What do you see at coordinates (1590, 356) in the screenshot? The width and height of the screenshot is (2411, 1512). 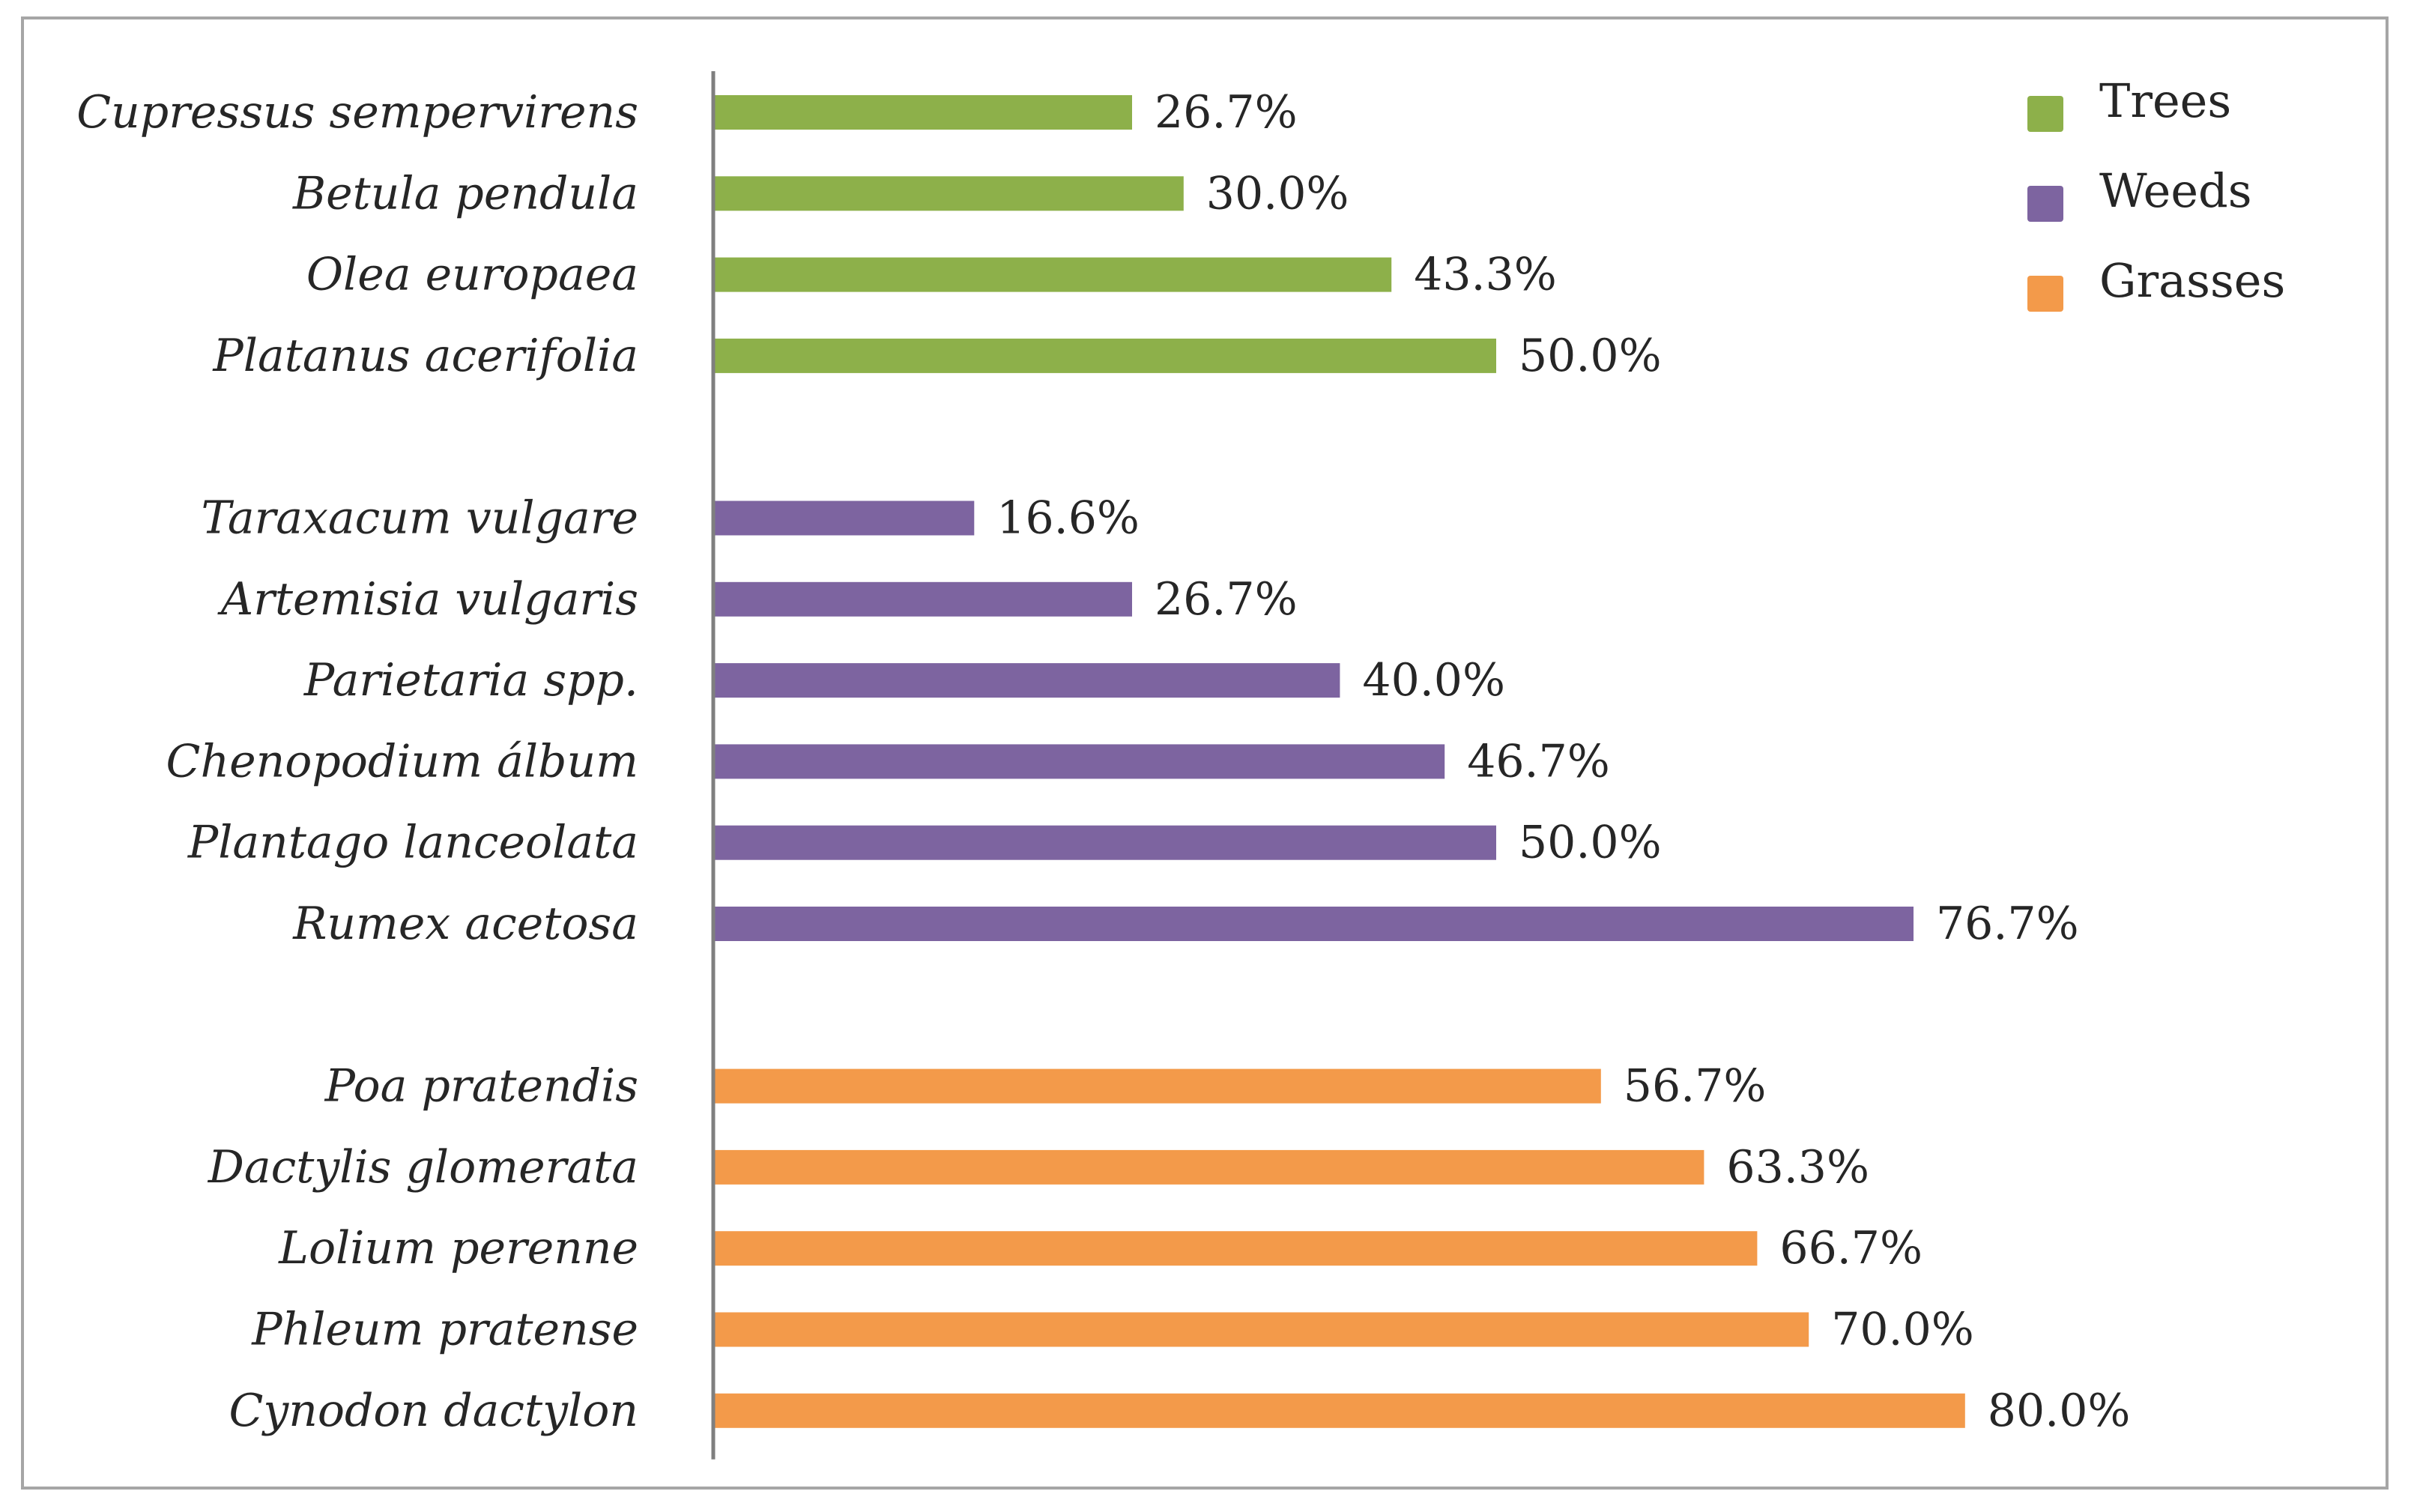 I see `value-label-platanus-acerifolia: 50.0%` at bounding box center [1590, 356].